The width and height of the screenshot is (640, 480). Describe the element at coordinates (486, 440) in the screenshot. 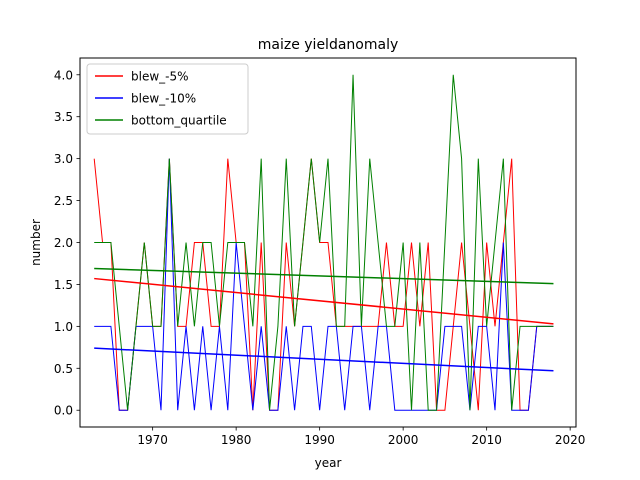

I see `x-tick-label: 2010` at that location.